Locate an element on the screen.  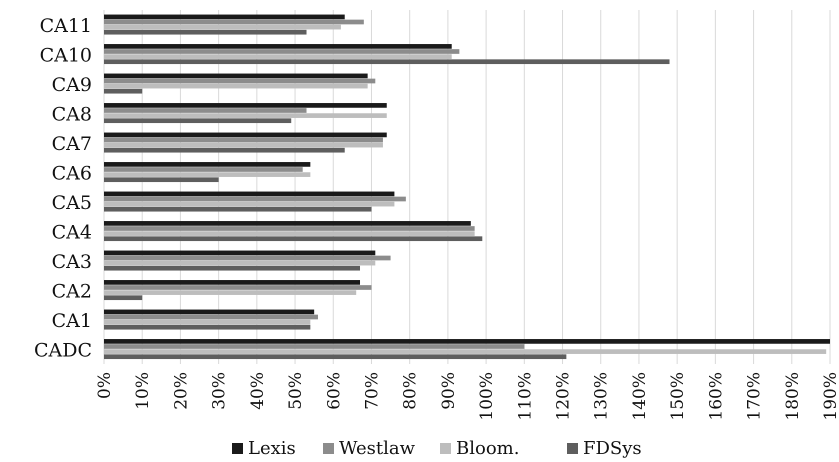
x-tick-label: 120% is located at coordinates (564, 396).